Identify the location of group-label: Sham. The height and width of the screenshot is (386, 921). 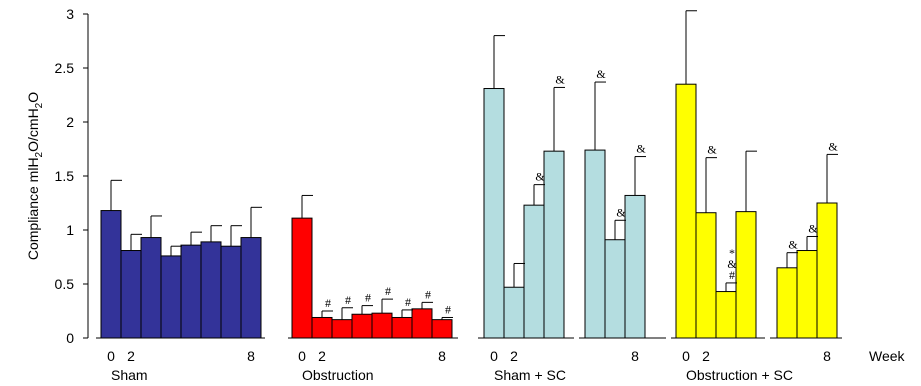
(129, 375).